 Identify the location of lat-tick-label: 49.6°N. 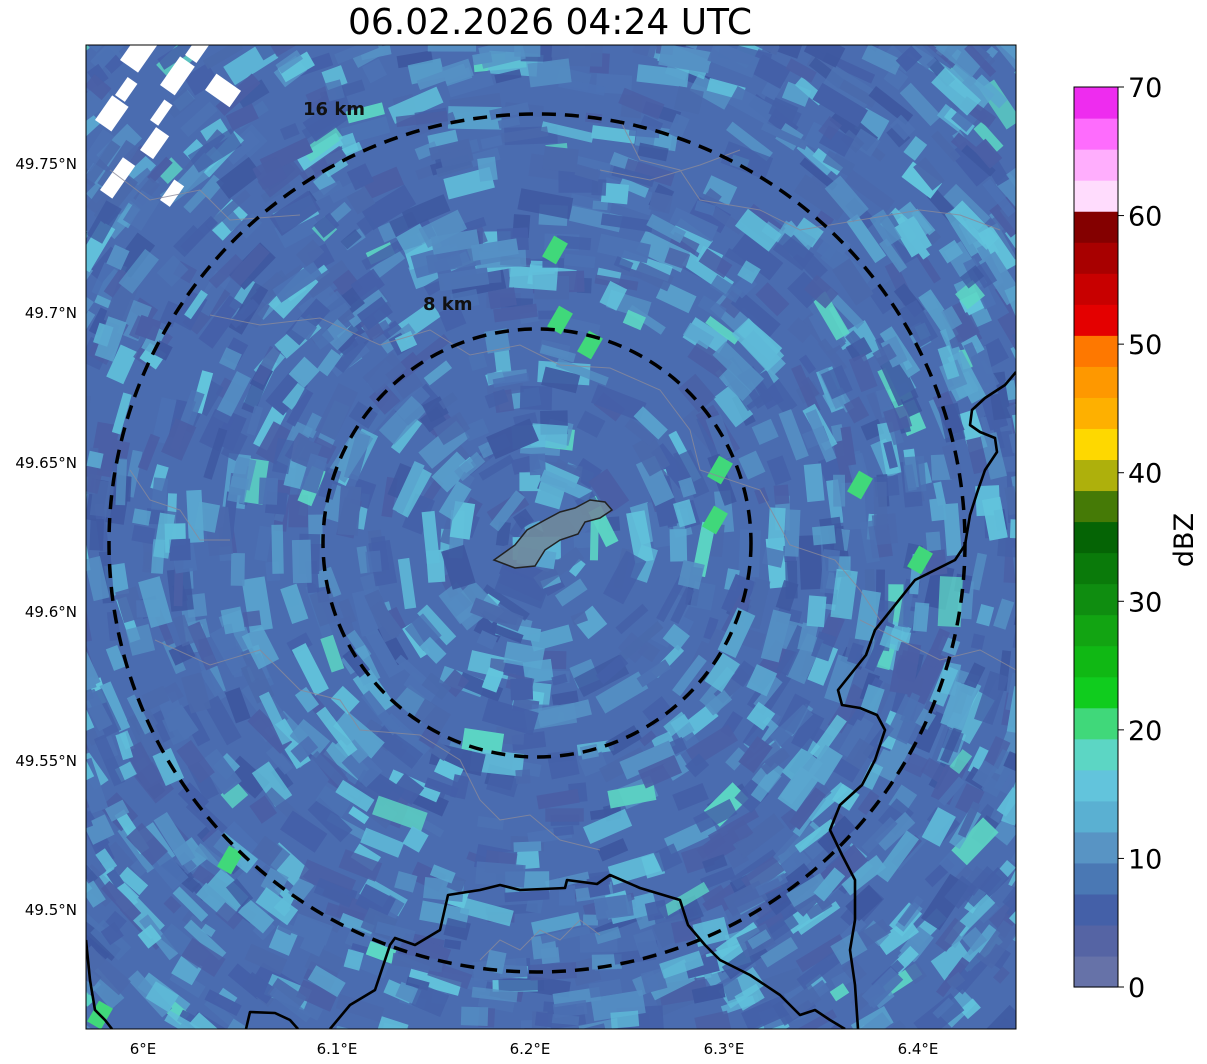
(51, 612).